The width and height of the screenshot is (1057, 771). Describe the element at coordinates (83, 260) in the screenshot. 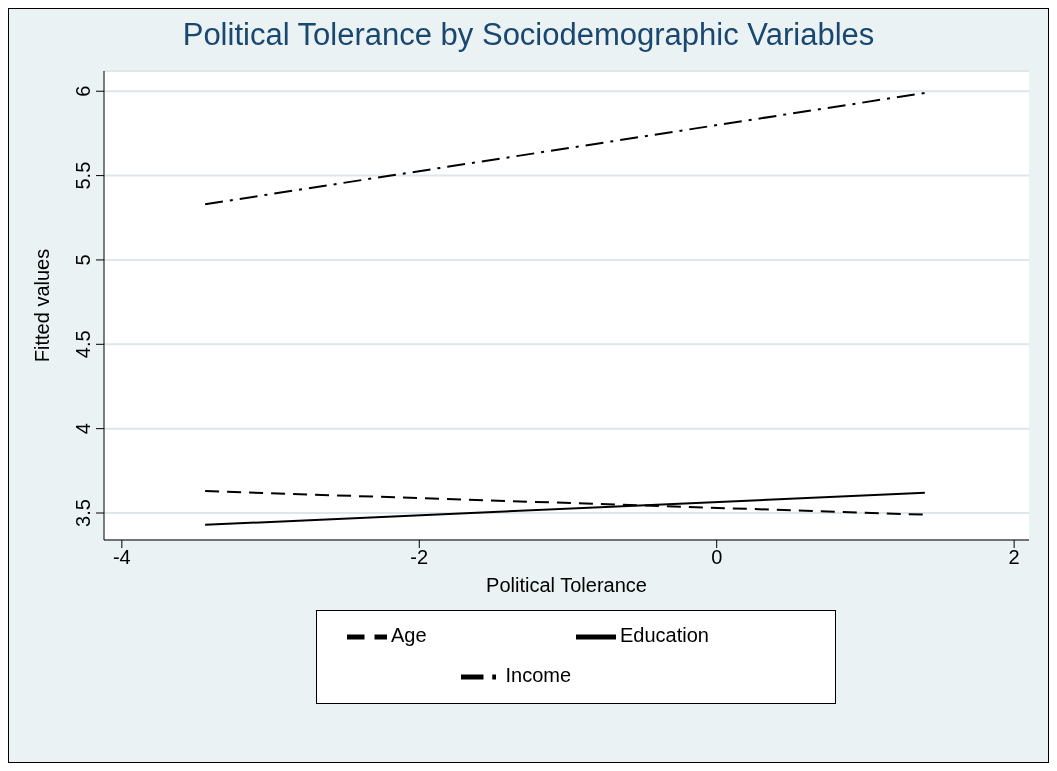

I see `y-tick-label: 5` at that location.